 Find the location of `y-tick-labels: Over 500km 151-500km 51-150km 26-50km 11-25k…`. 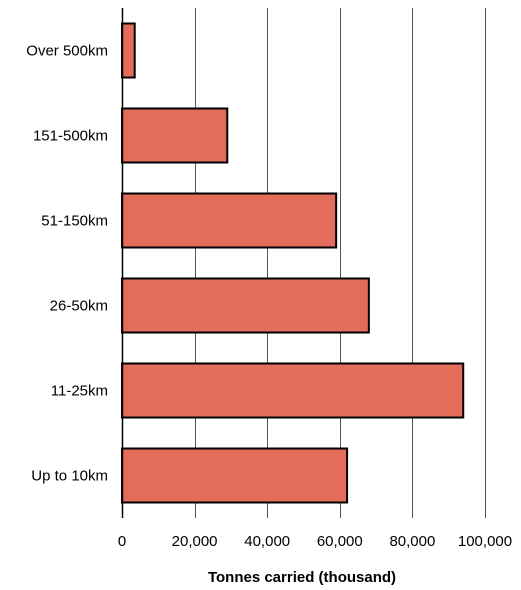

y-tick-labels: Over 500km 151-500km 51-150km 26-50km 11-25k… is located at coordinates (67, 264).